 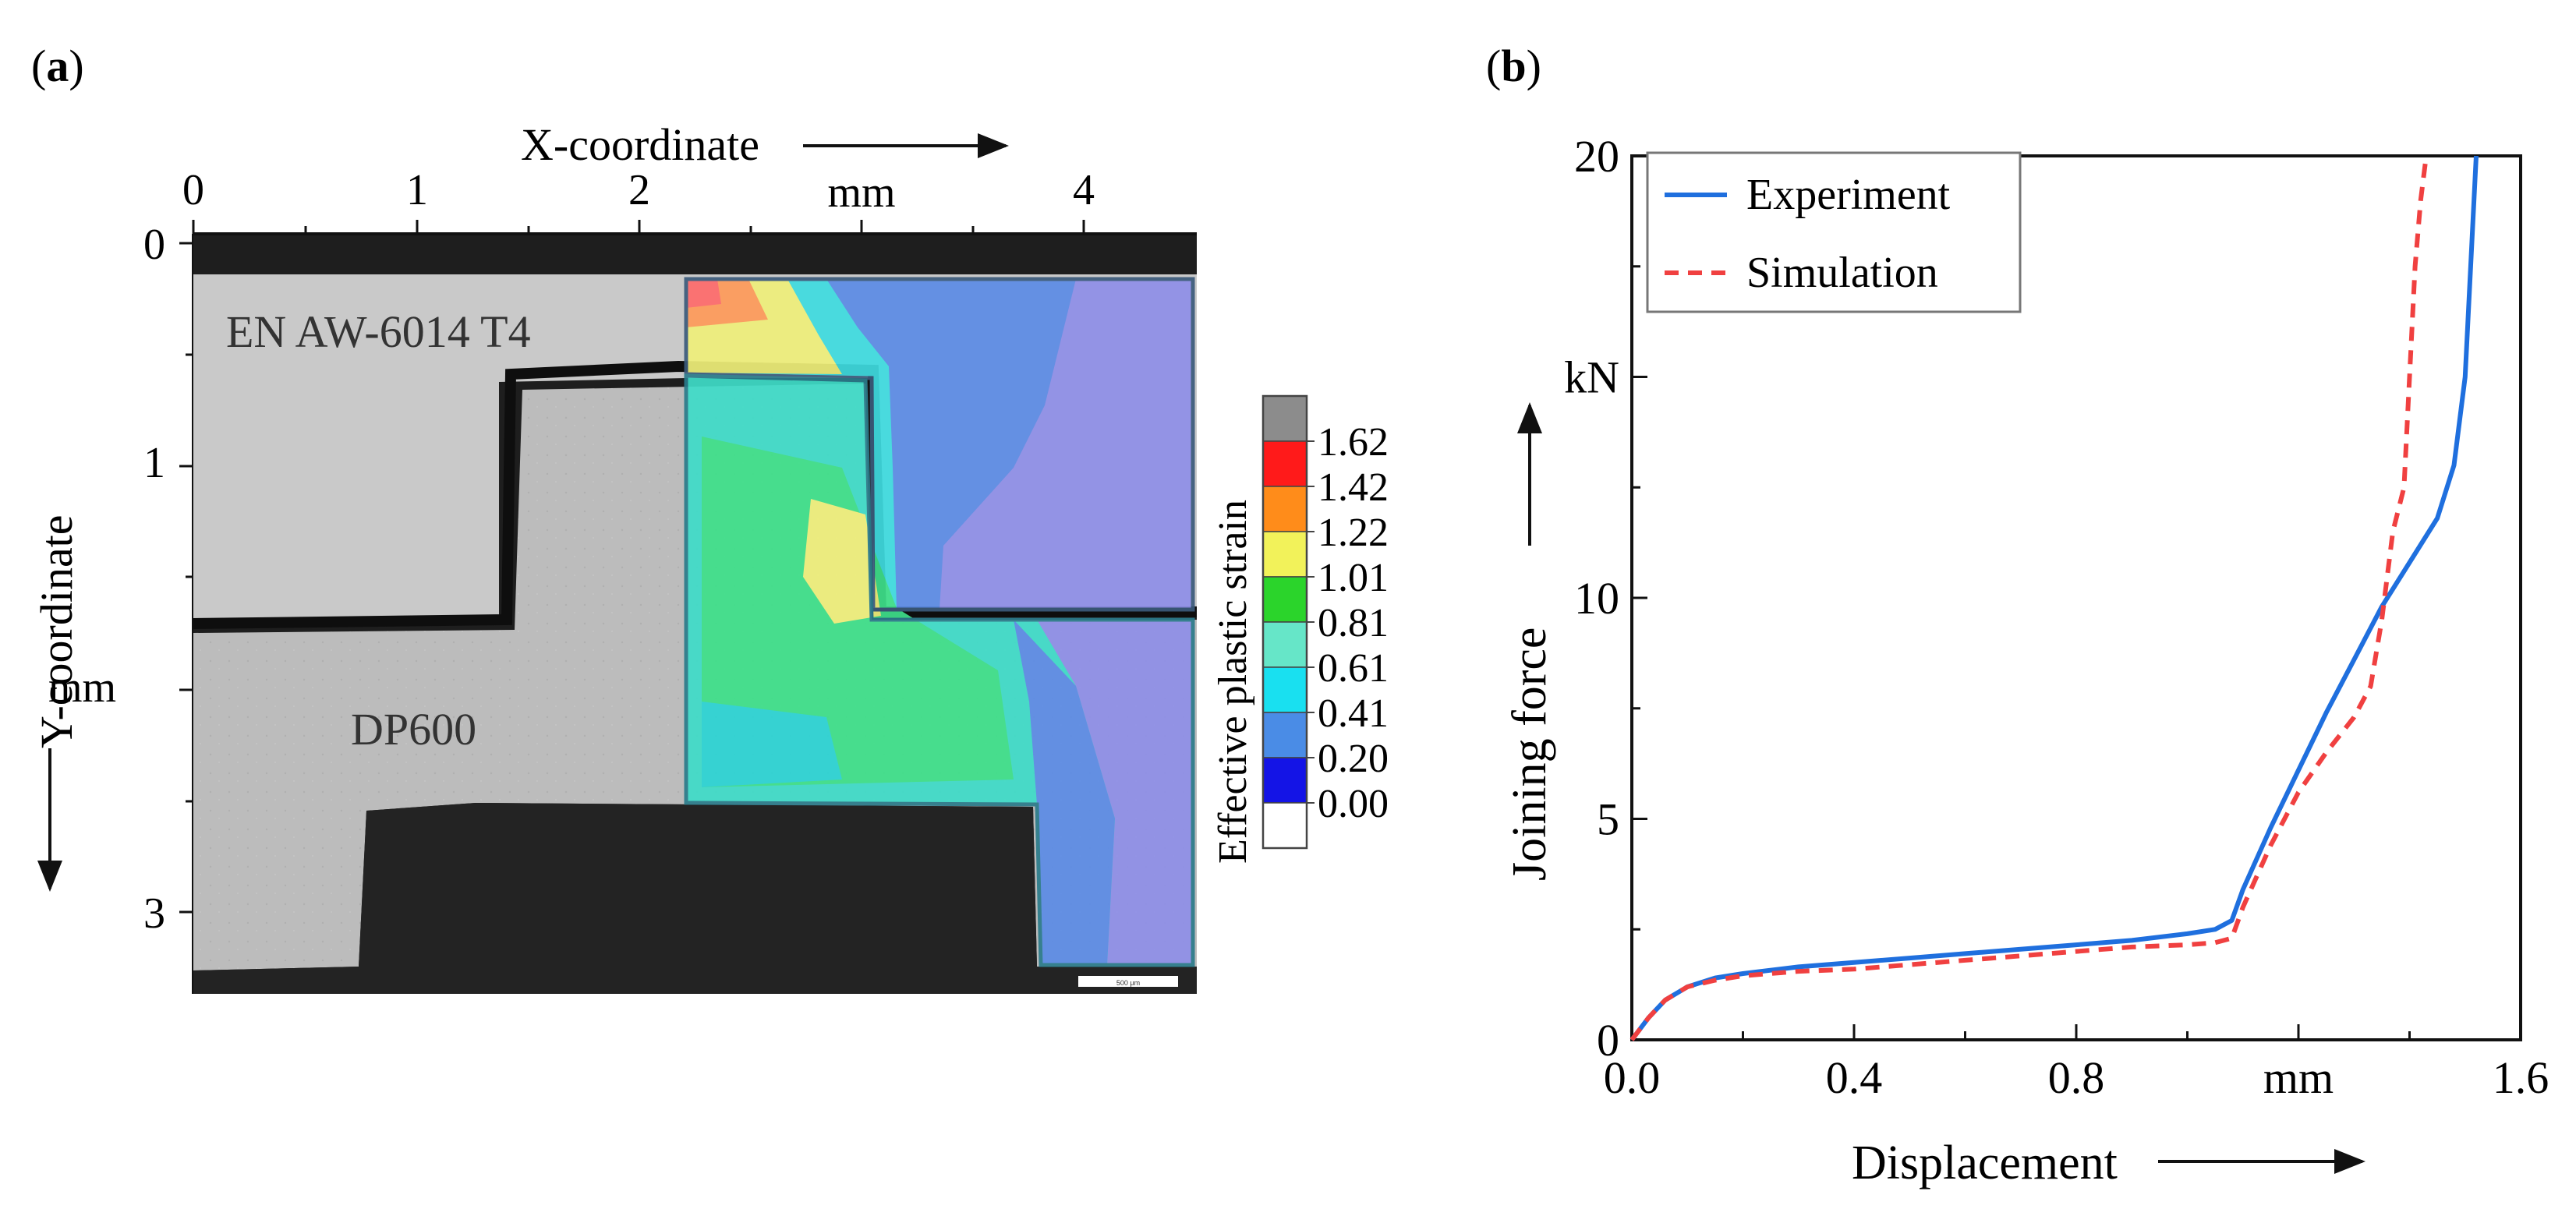 I want to click on x-axis-ticks: 0.0 0.4 0.8 mm 1.6, so click(x=2076, y=1063).